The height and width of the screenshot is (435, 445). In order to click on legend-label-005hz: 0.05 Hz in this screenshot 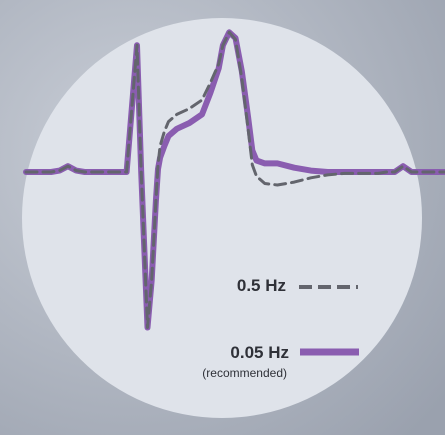, I will do `click(259, 352)`.